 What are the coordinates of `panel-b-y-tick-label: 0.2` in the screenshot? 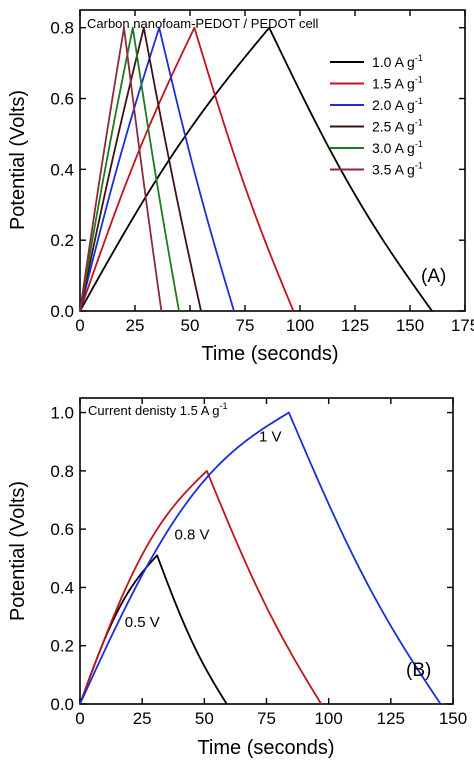 It's located at (62, 646).